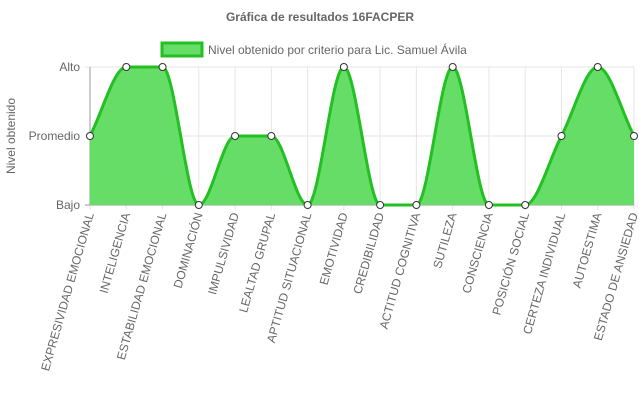  I want to click on x-tick-label: EMOTIVIDAD, so click(334, 249).